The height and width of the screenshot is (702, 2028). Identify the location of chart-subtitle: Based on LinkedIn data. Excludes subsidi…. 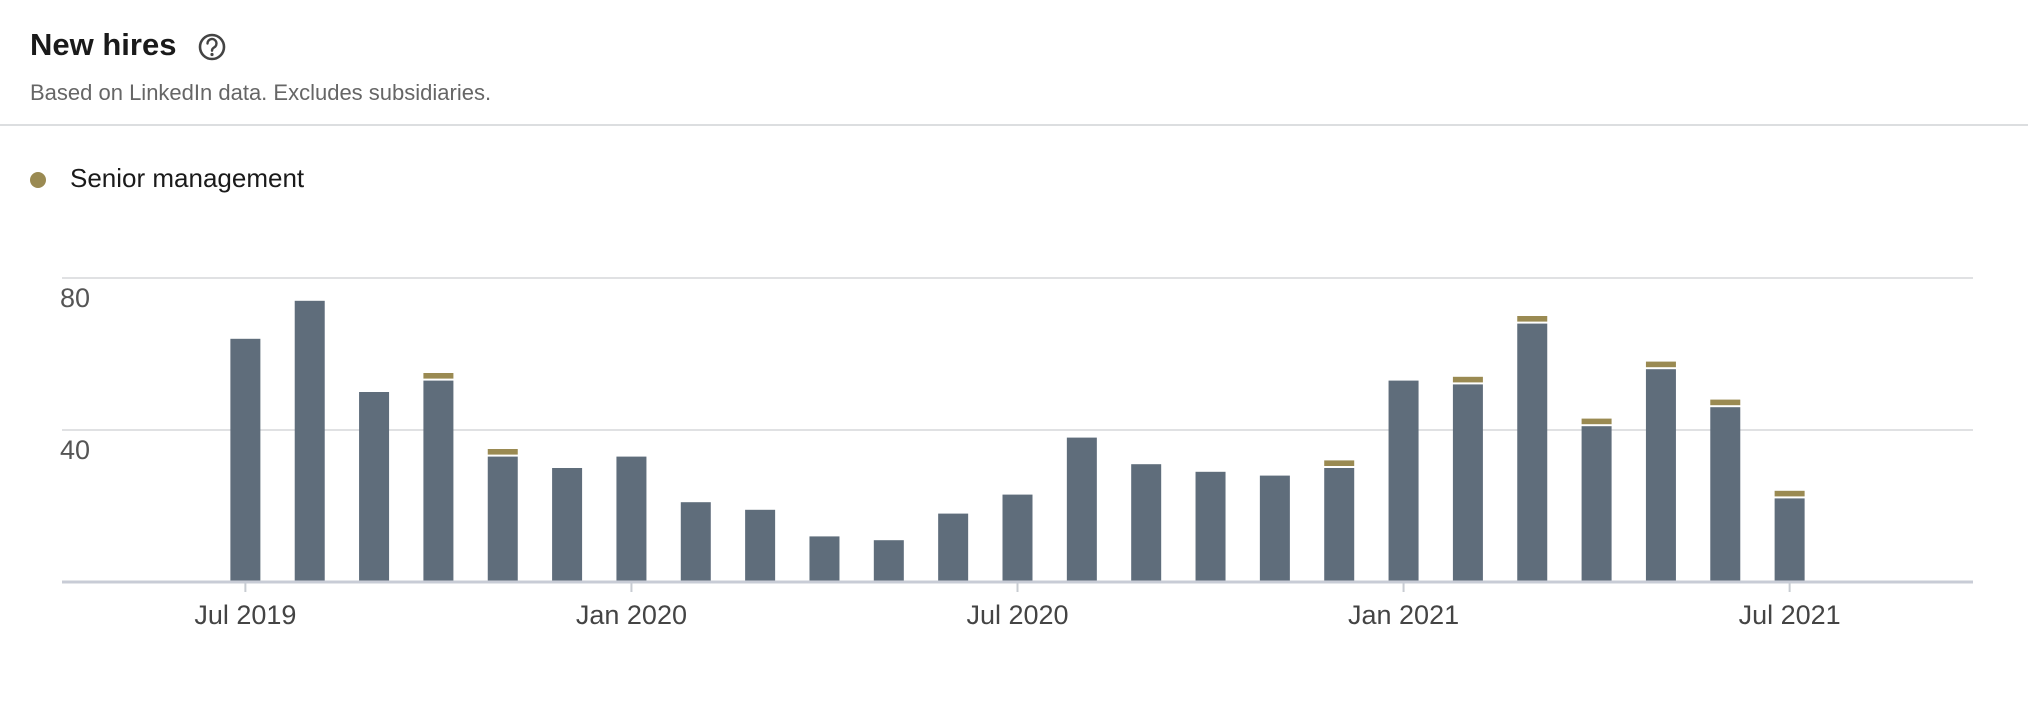
(260, 92).